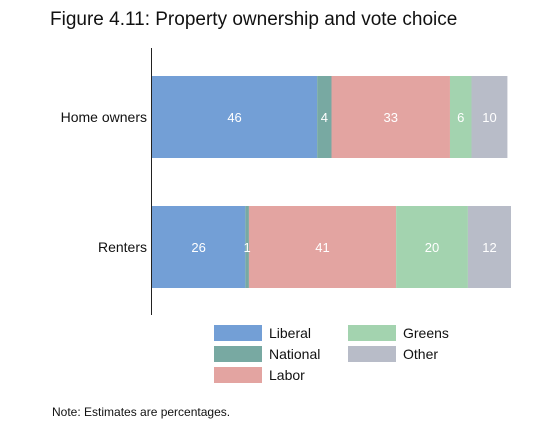 Image resolution: width=535 pixels, height=422 pixels. What do you see at coordinates (267, 354) in the screenshot?
I see `legend-item-national: National` at bounding box center [267, 354].